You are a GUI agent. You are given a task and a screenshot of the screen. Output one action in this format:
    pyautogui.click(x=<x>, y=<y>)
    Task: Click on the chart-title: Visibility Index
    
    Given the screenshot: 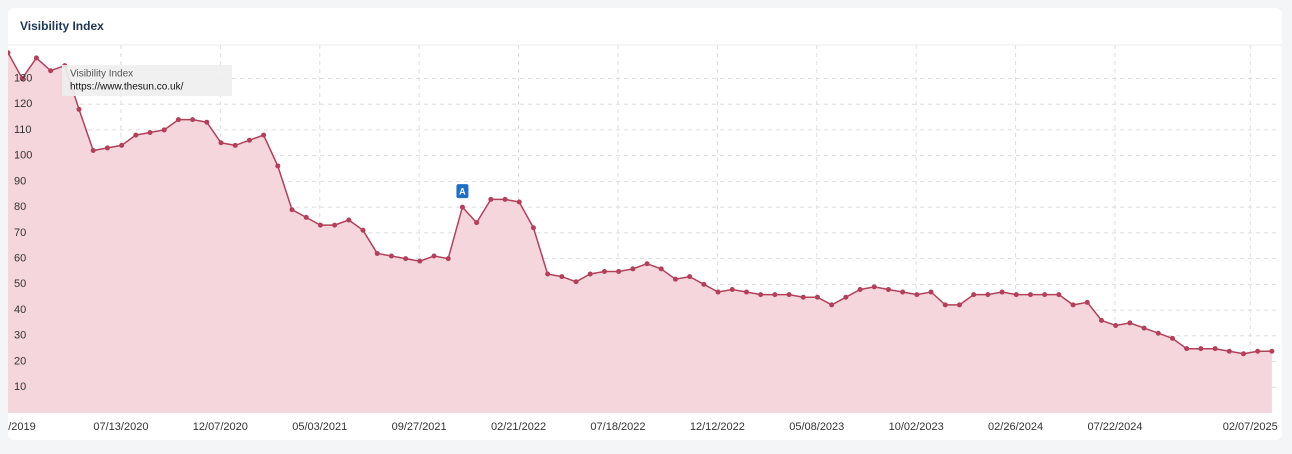 What is the action you would take?
    pyautogui.click(x=62, y=26)
    